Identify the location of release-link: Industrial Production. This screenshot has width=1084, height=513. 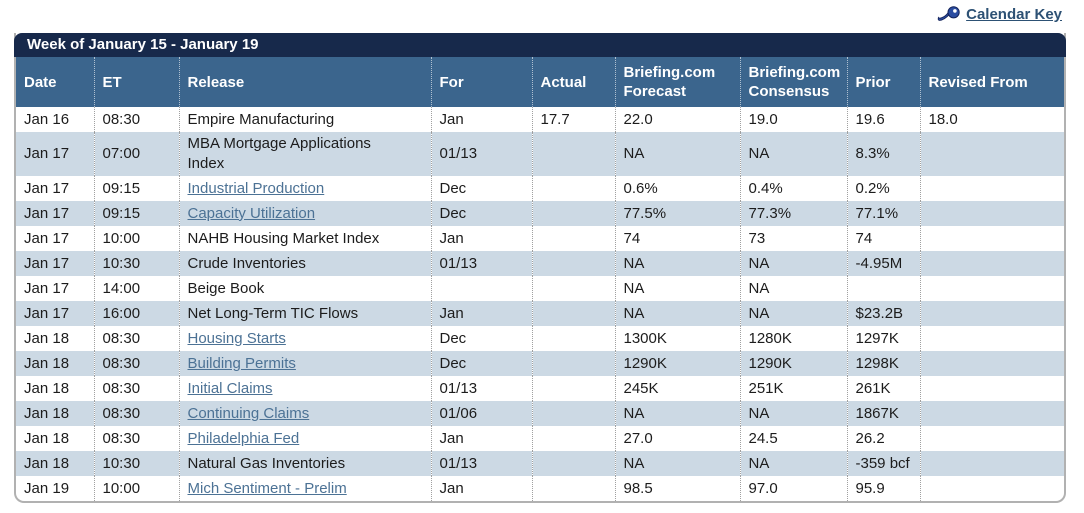
(256, 188).